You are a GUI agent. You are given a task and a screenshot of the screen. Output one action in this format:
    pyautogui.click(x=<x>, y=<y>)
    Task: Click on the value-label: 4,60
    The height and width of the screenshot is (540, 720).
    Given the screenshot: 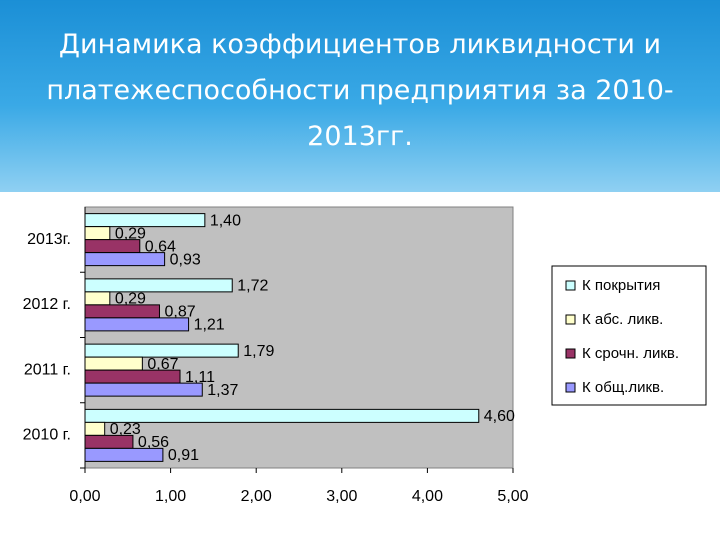 What is the action you would take?
    pyautogui.click(x=499, y=416)
    